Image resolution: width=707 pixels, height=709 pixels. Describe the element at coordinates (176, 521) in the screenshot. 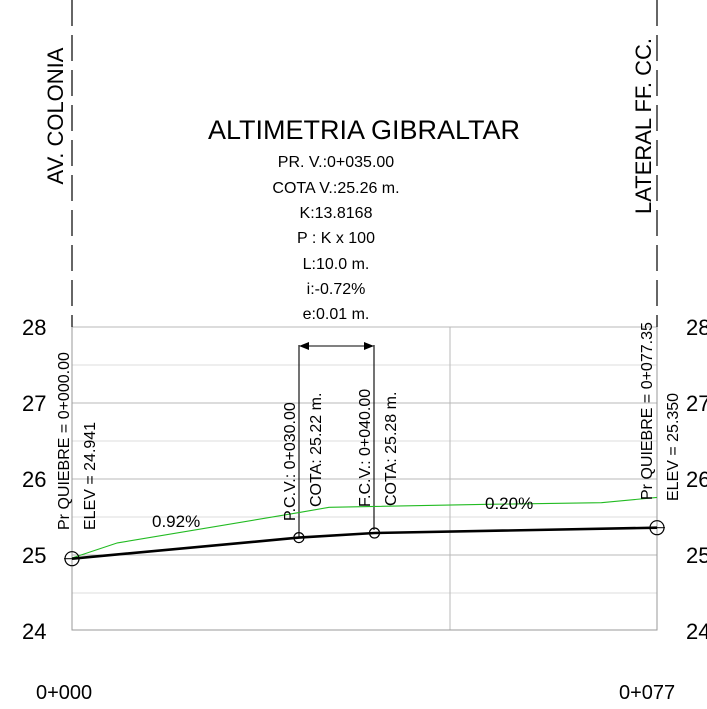

I see `slope-left-label: 0.92%` at that location.